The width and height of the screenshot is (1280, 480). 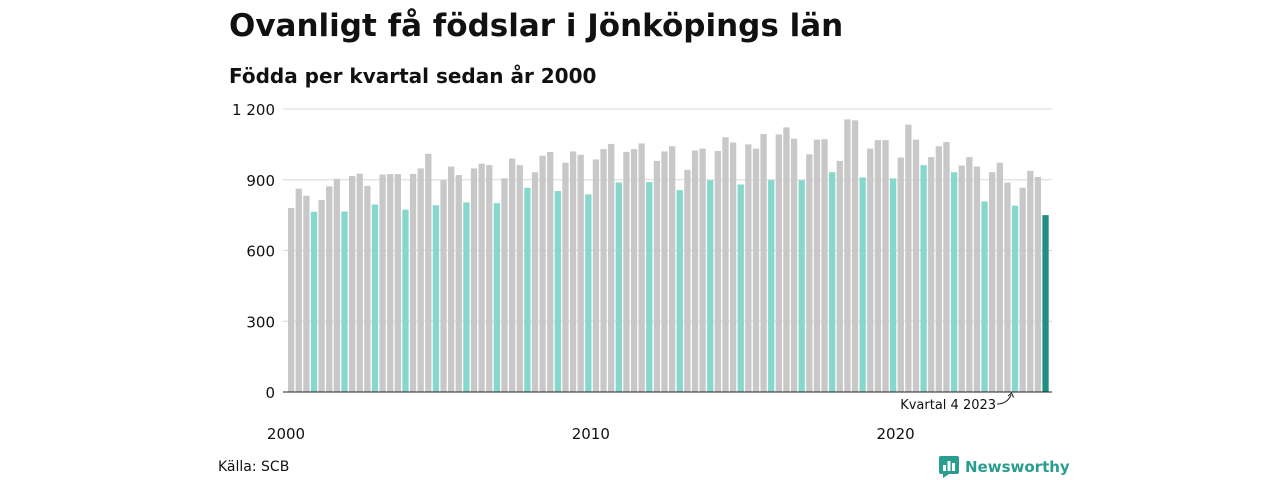 What do you see at coordinates (260, 252) in the screenshot?
I see `y-tick-label: 600` at bounding box center [260, 252].